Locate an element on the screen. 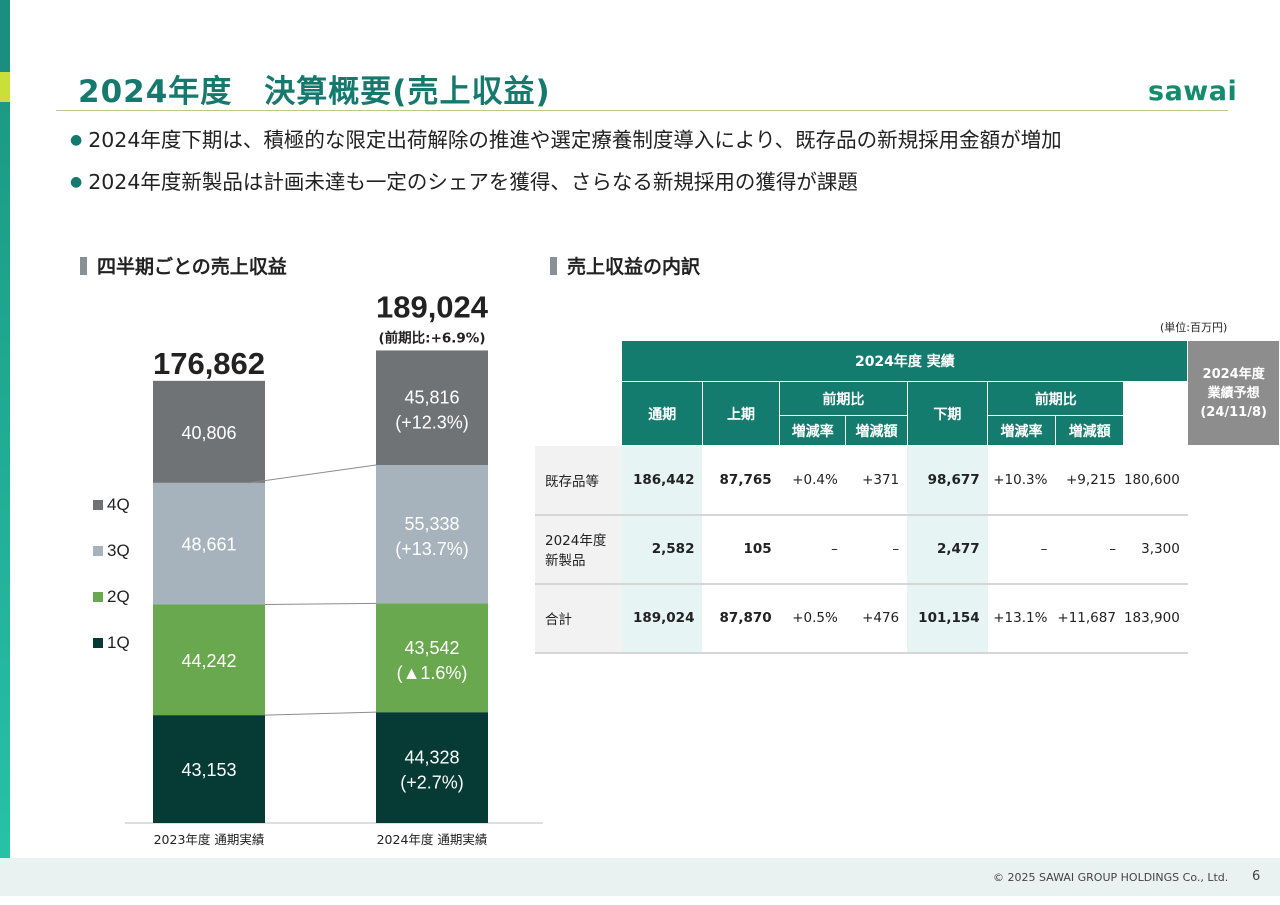  cell-second-half: 98,677 is located at coordinates (947, 480).